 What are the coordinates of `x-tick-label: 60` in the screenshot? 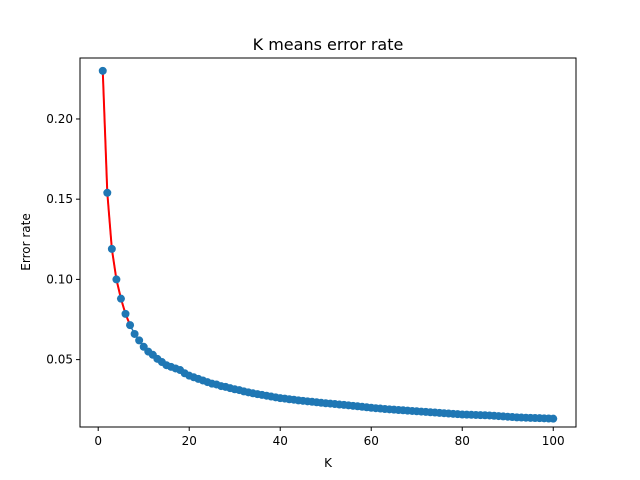 It's located at (371, 441).